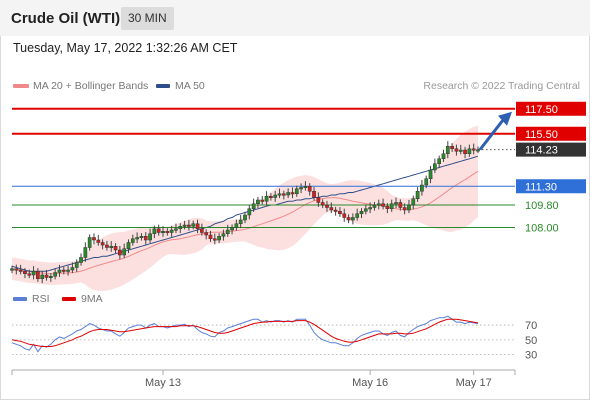 Image resolution: width=590 pixels, height=400 pixels. Describe the element at coordinates (66, 18) in the screenshot. I see `instrument-title: Crude Oil (WTI)` at that location.